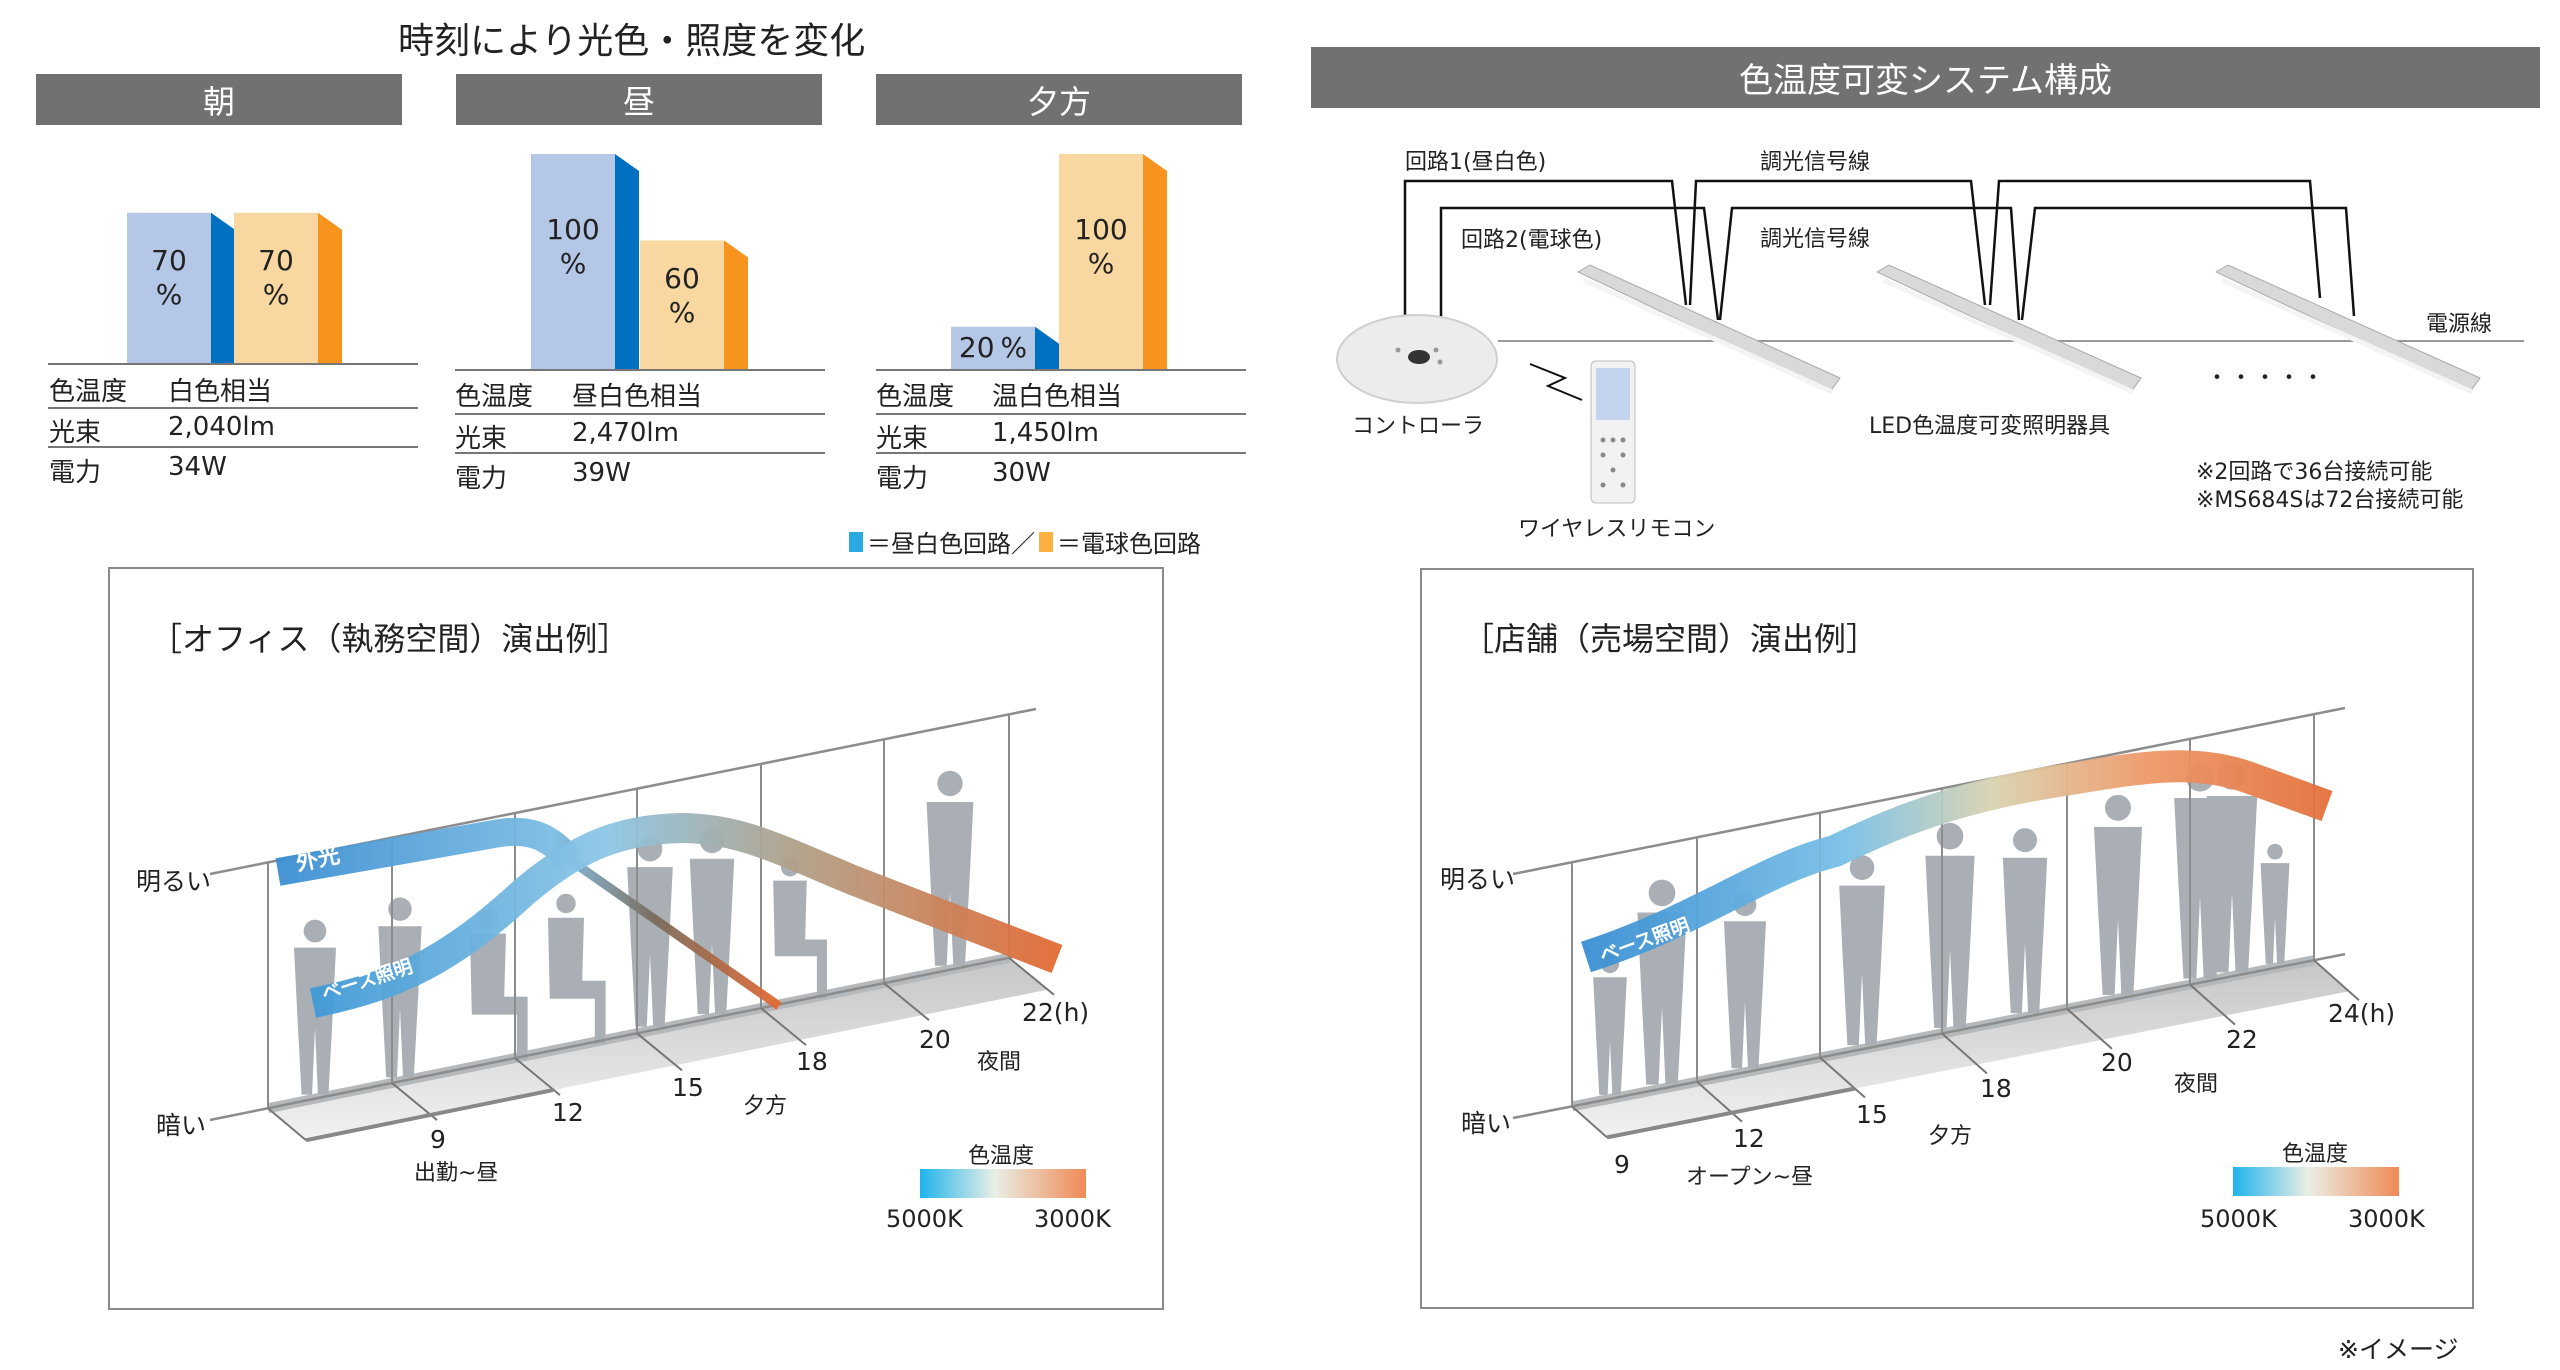 Image resolution: width=2560 pixels, height=1370 pixels. I want to click on spec-value: 白色相当, so click(220, 392).